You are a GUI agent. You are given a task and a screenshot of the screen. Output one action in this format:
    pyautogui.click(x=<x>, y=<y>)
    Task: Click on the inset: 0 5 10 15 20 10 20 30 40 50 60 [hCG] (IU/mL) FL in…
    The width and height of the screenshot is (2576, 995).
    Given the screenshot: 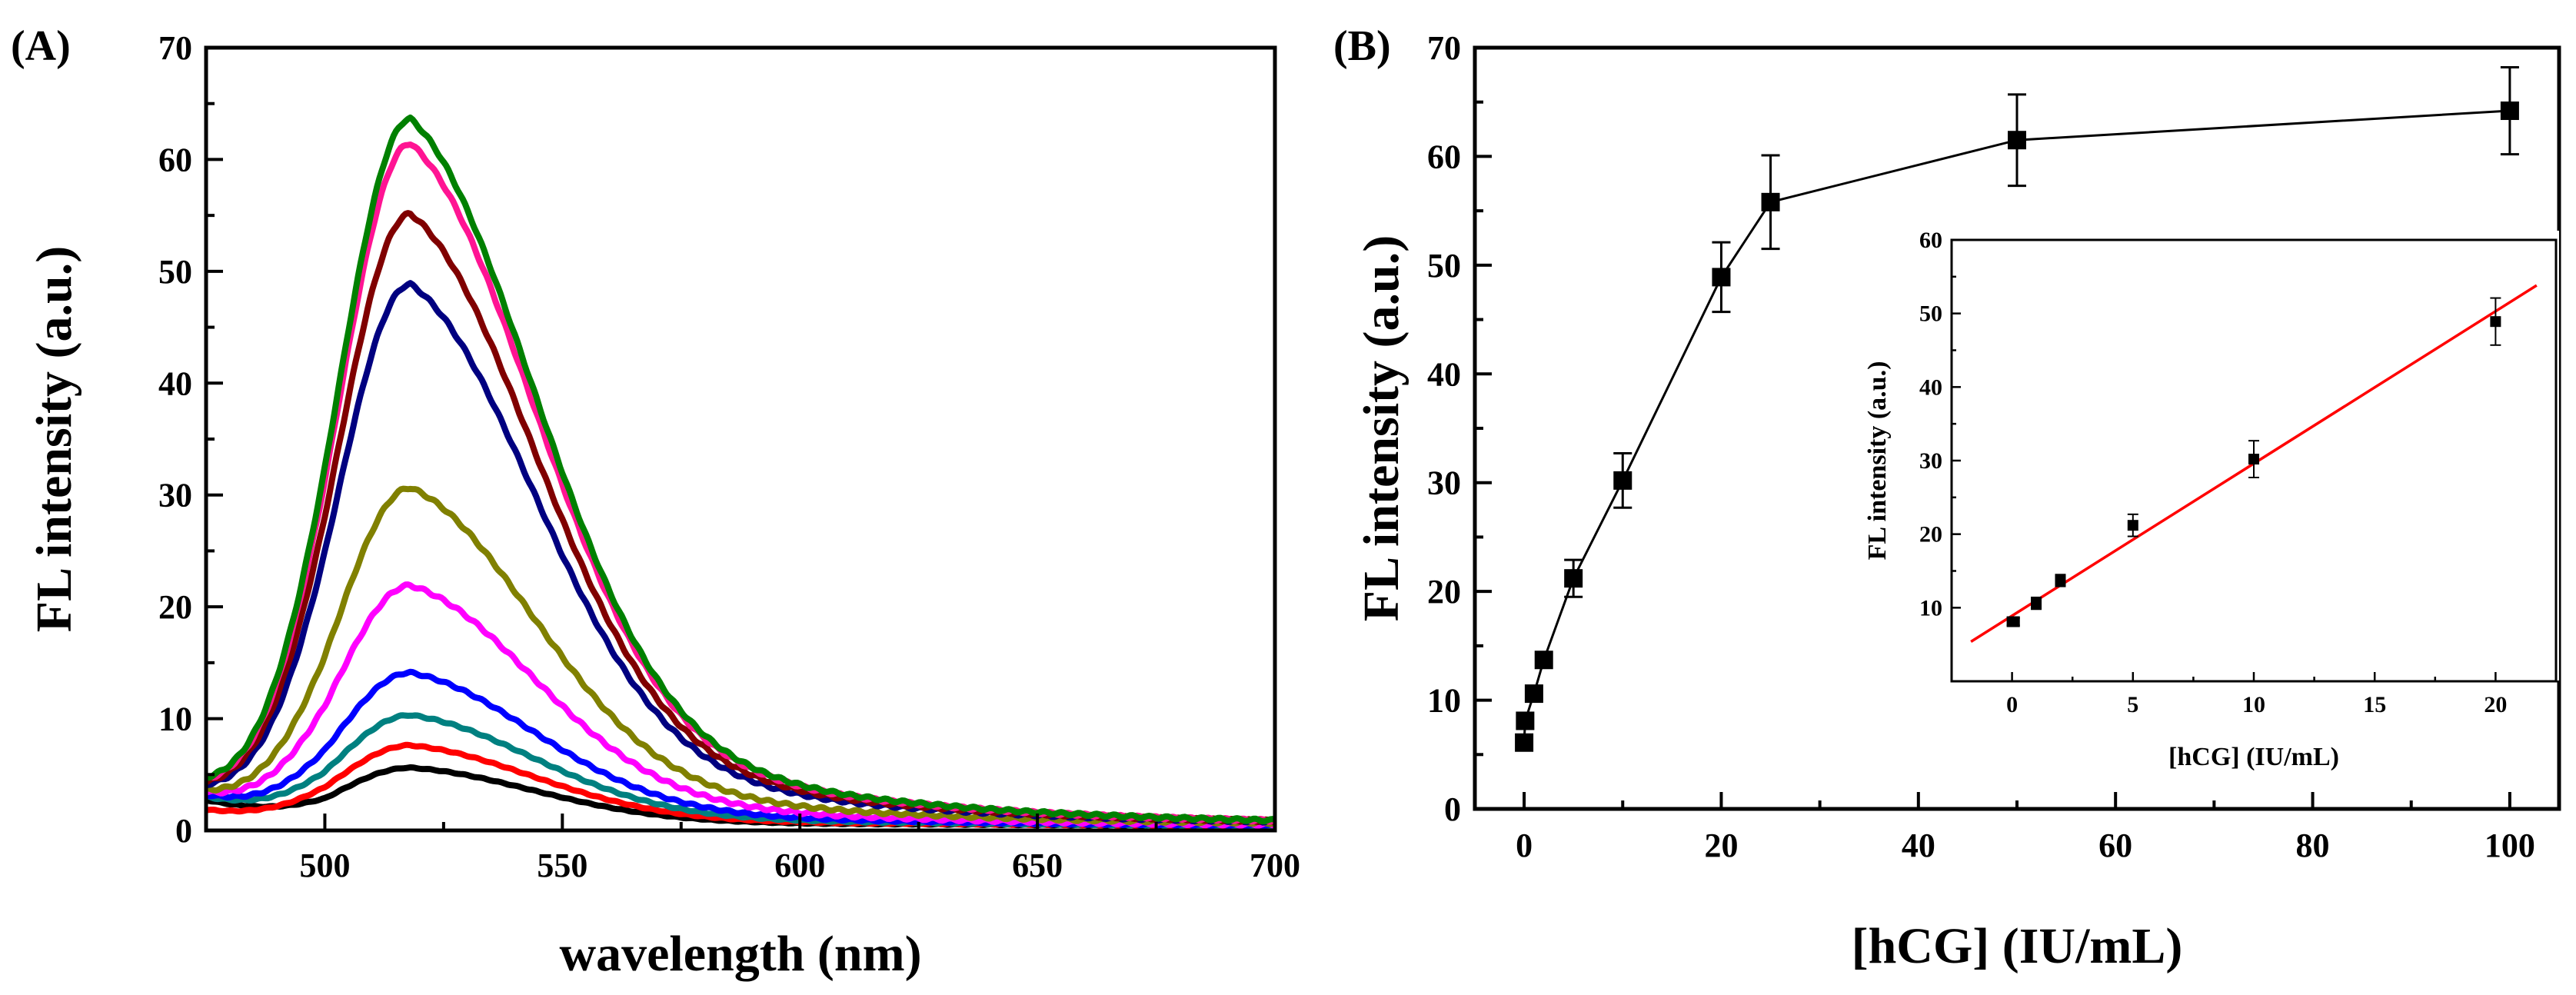 What is the action you would take?
    pyautogui.click(x=2211, y=499)
    